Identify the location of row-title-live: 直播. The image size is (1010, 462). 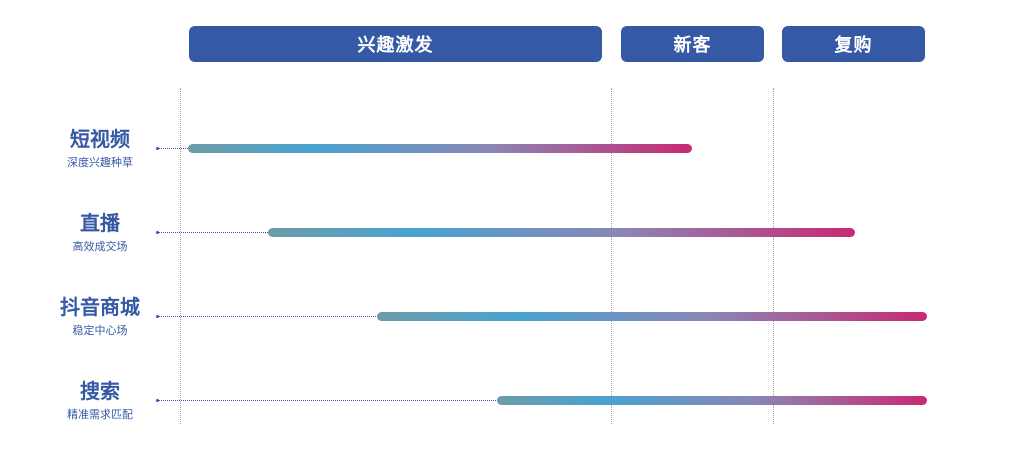
(100, 223).